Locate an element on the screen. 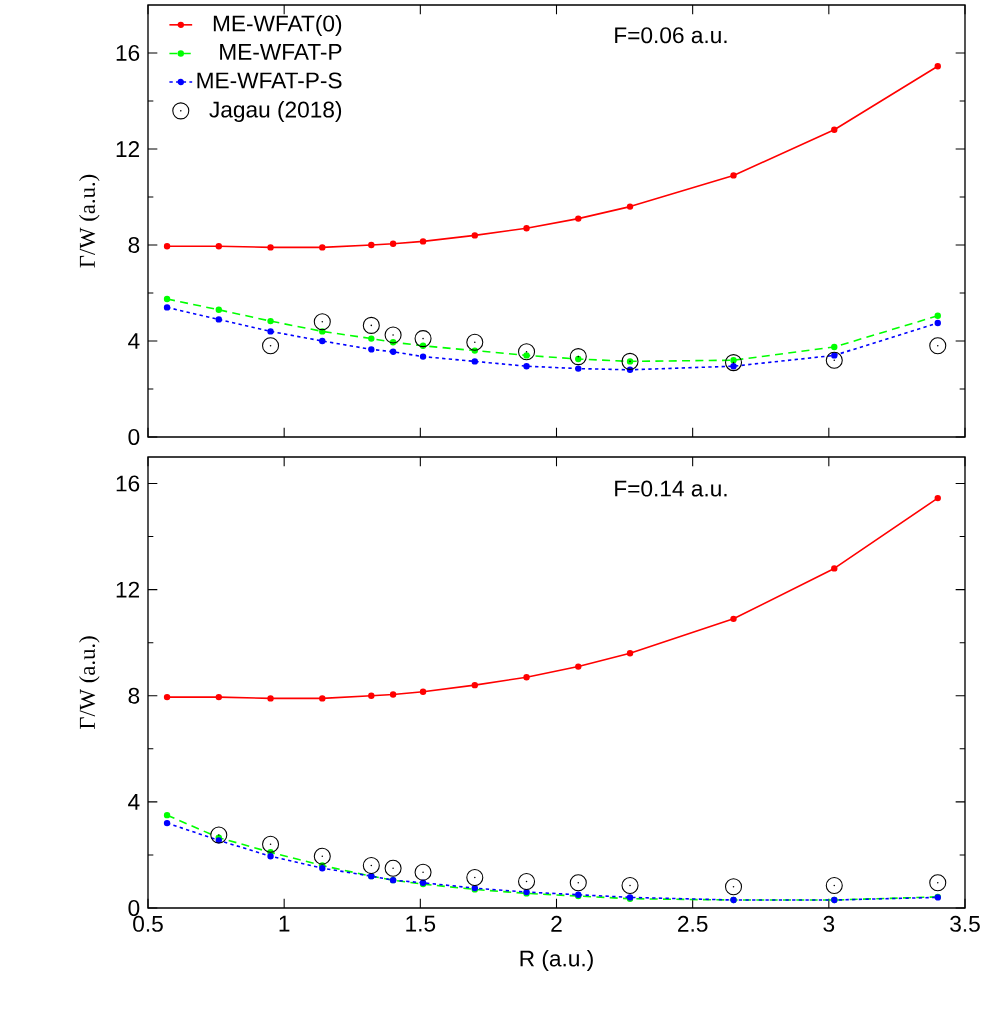 The width and height of the screenshot is (989, 1032). legend-label: Jagau (2018) is located at coordinates (275, 111).